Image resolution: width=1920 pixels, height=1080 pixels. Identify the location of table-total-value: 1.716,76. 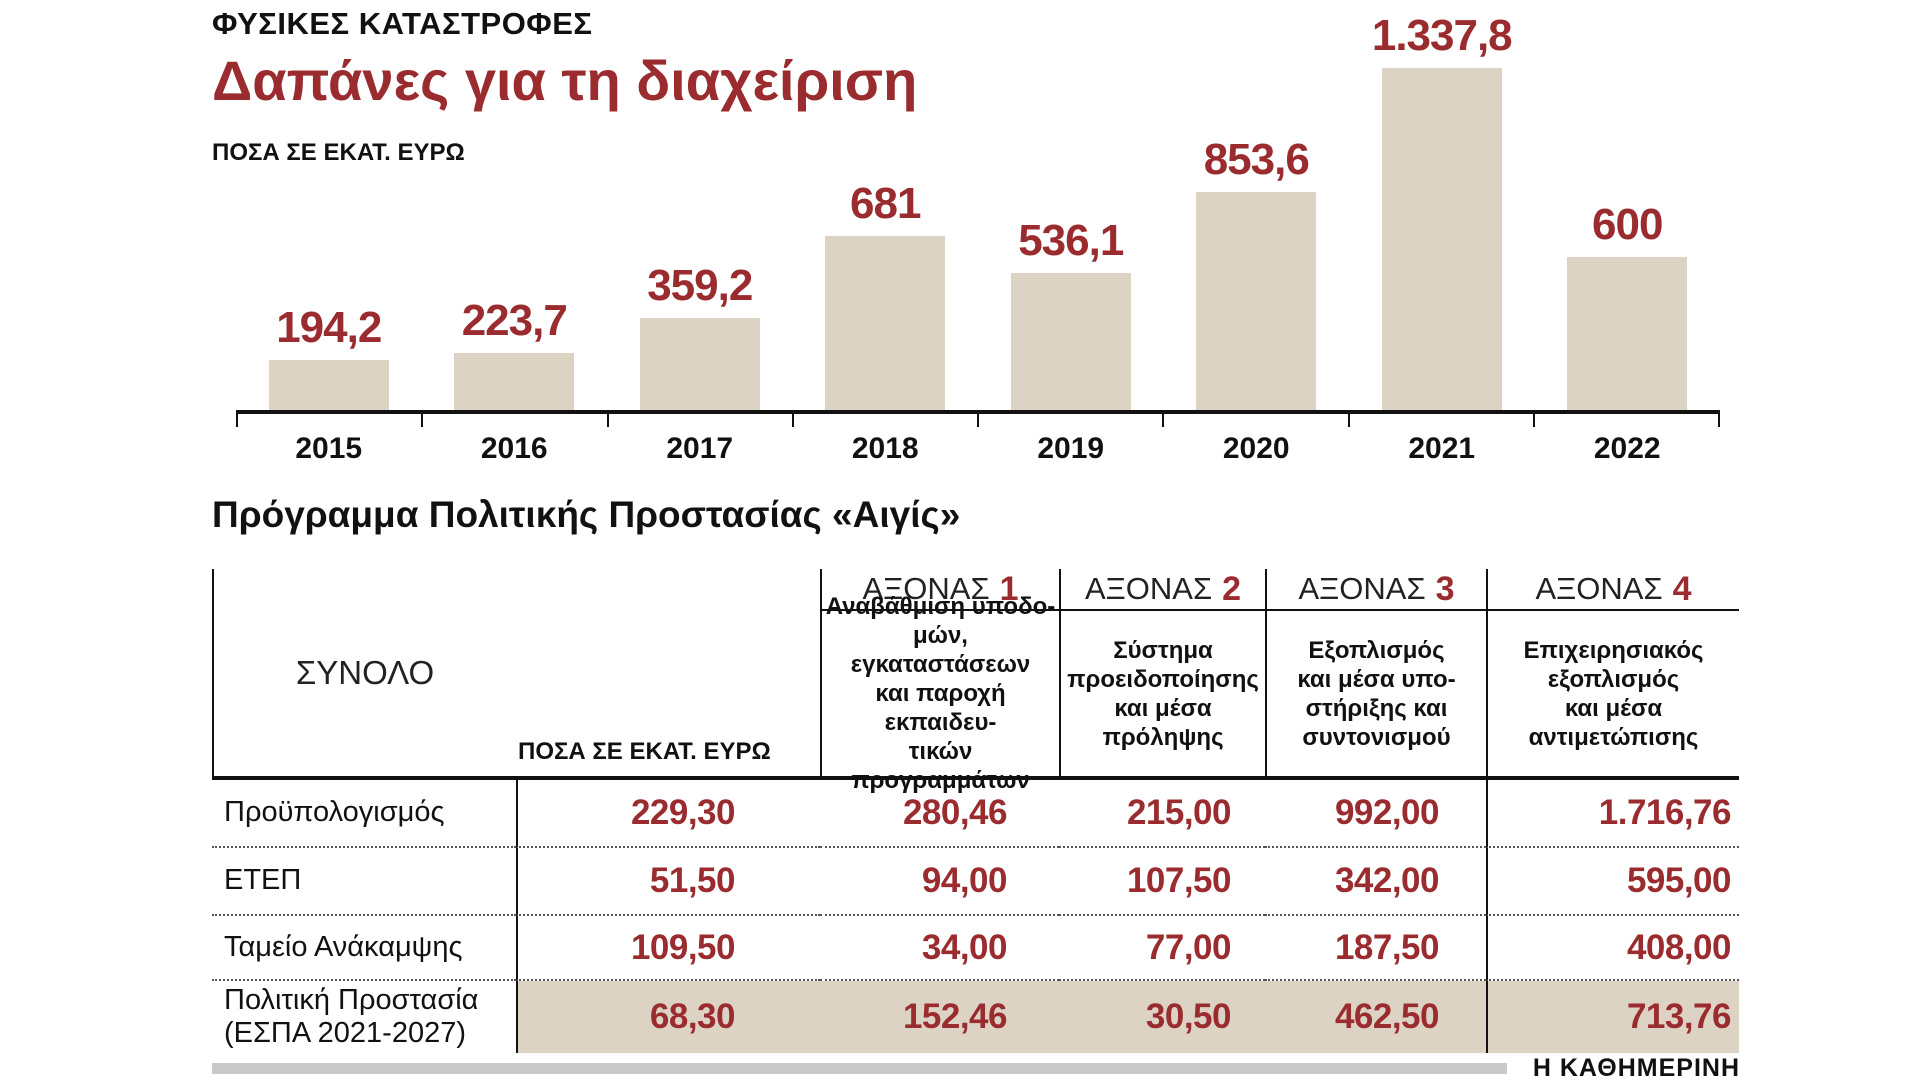
(1612, 814).